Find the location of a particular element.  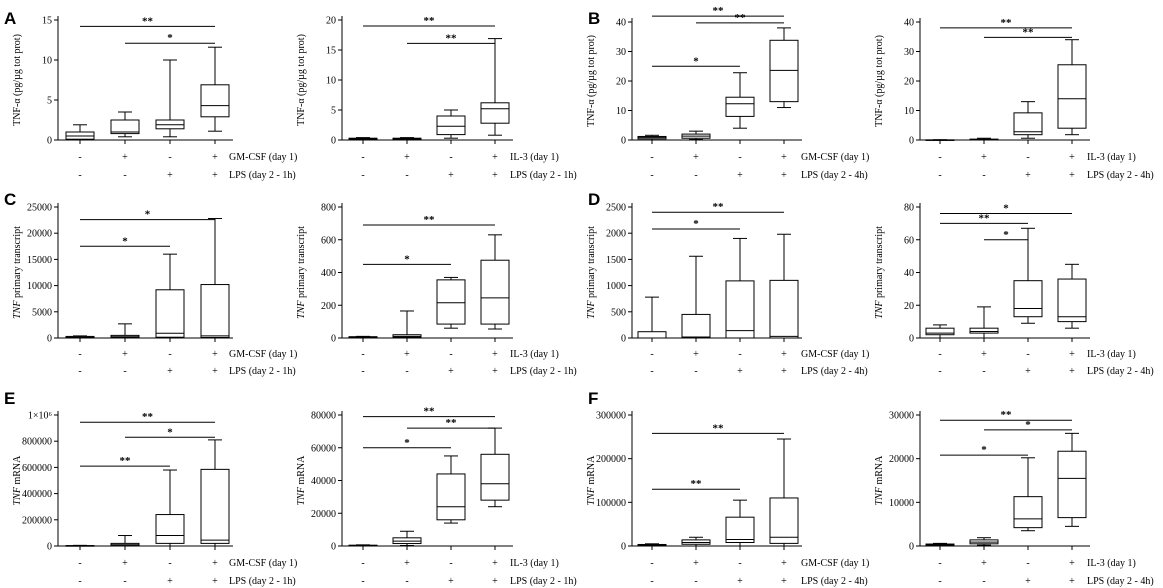

y-tick-label: 1000 is located at coordinates (616, 286).